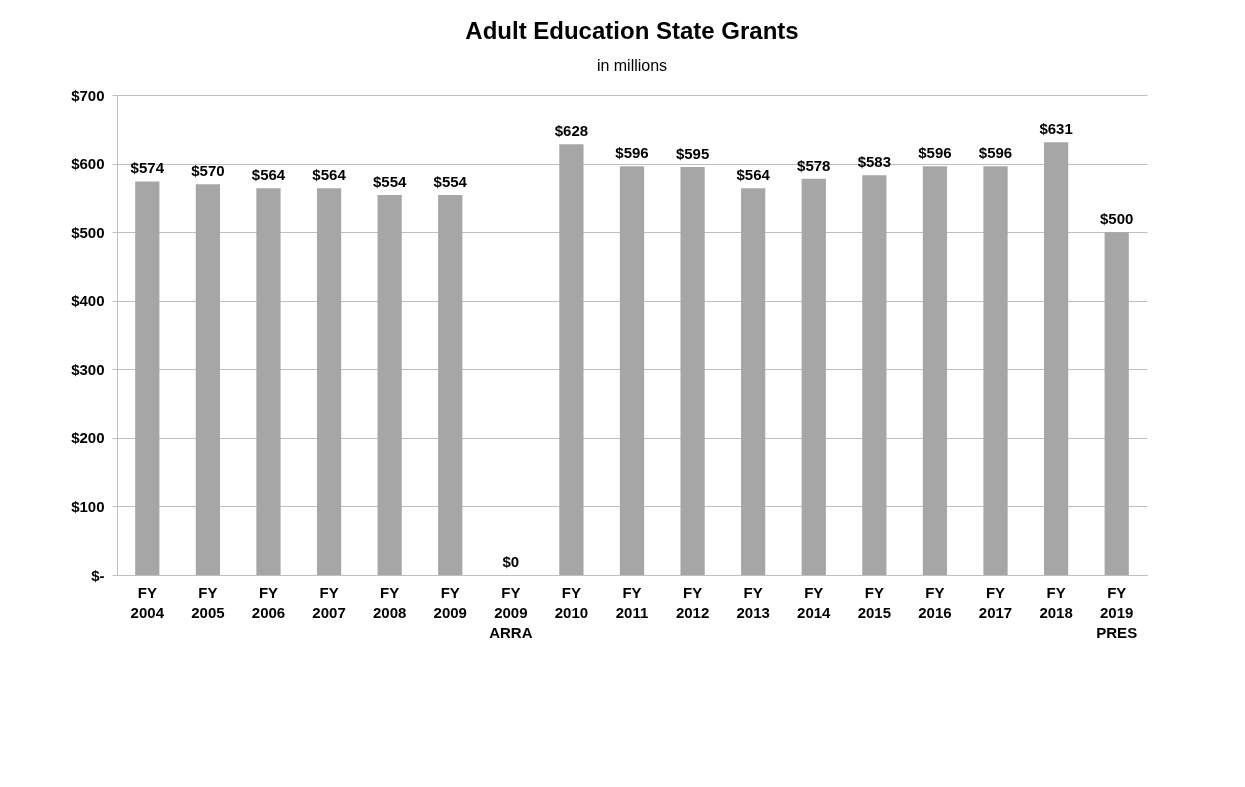 Image resolution: width=1245 pixels, height=787 pixels. Describe the element at coordinates (753, 602) in the screenshot. I see `x-tick-label: FY 2013` at that location.